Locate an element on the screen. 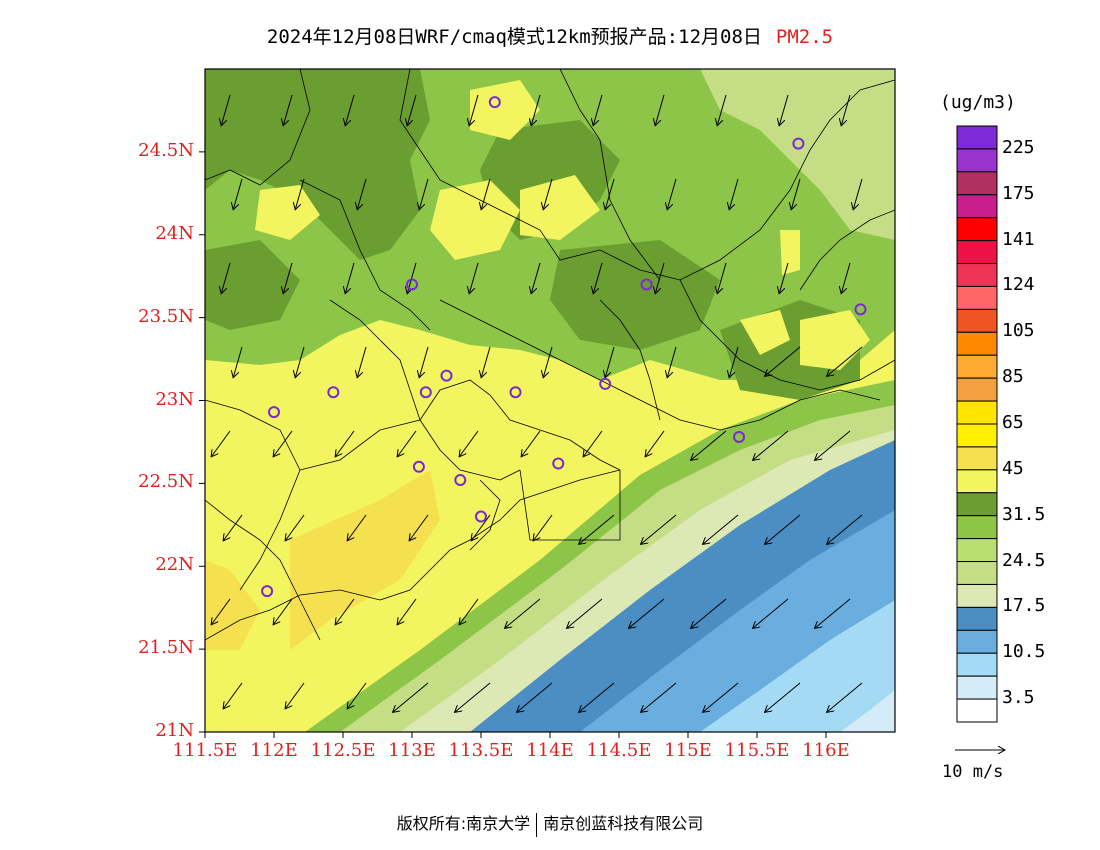  legend-label: 10.5 is located at coordinates (1024, 652).